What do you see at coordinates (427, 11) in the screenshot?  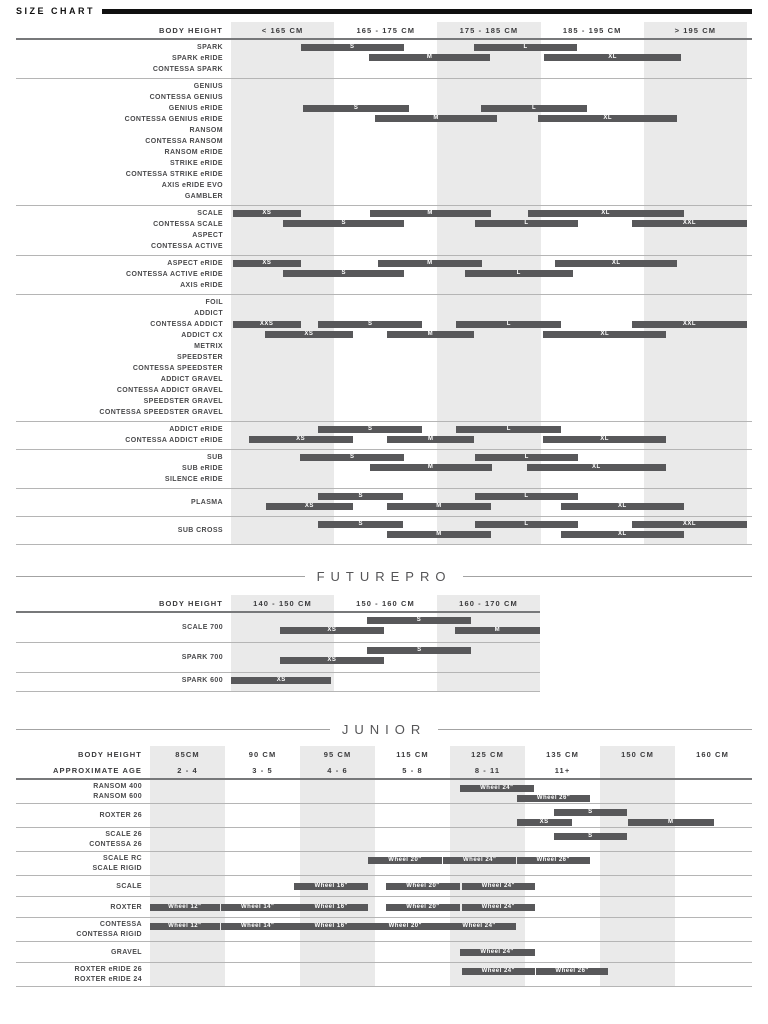 I see `header-rule-bar` at bounding box center [427, 11].